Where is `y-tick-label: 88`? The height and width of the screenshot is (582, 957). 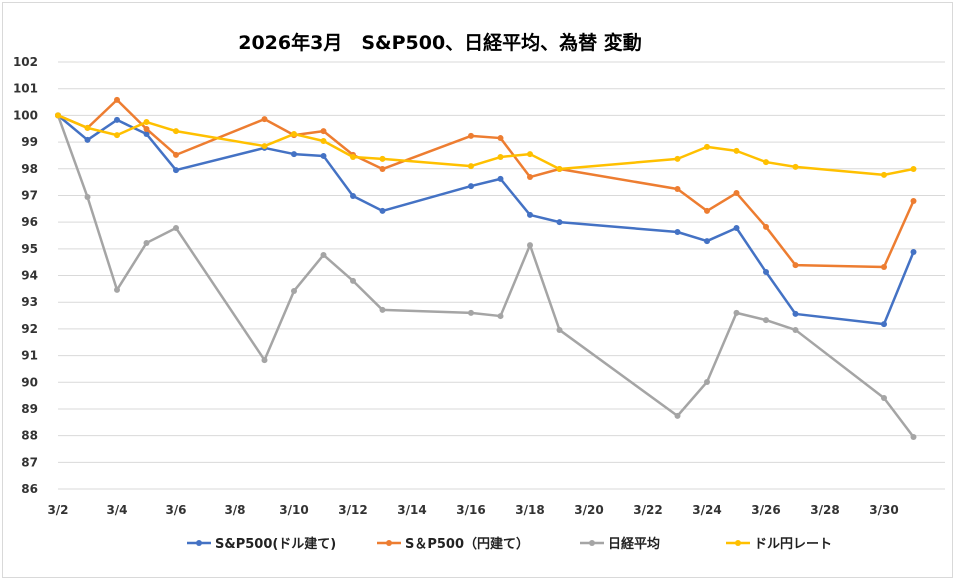 y-tick-label: 88 is located at coordinates (29, 436).